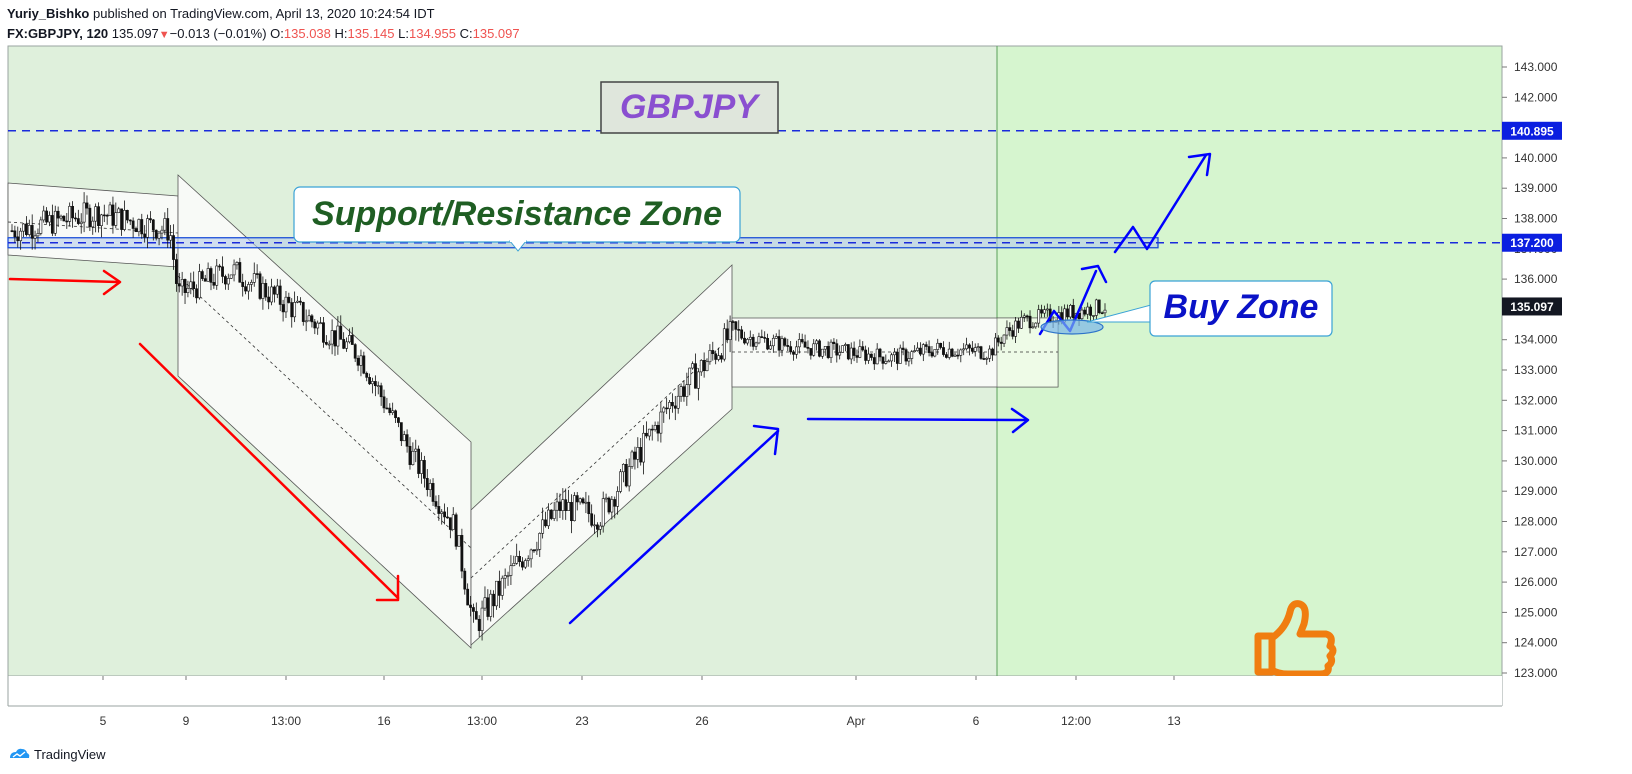 The width and height of the screenshot is (1632, 774). Describe the element at coordinates (48, 13) in the screenshot. I see `author-name: Yuriy_Bishko` at that location.